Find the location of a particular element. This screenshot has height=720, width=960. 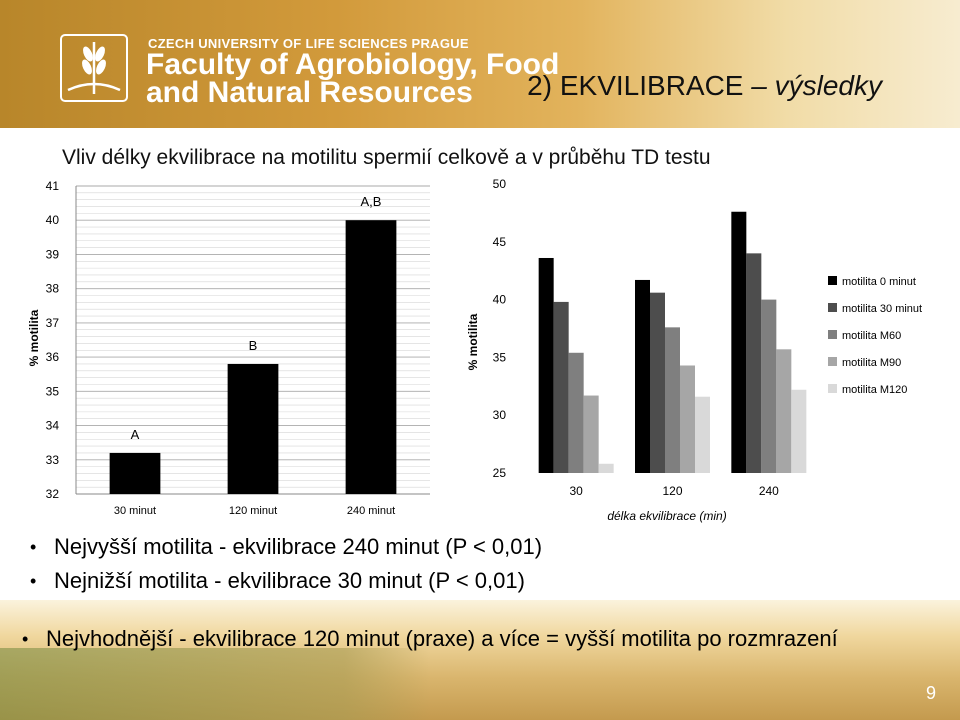

chart1-bar-label: A is located at coordinates (135, 434).